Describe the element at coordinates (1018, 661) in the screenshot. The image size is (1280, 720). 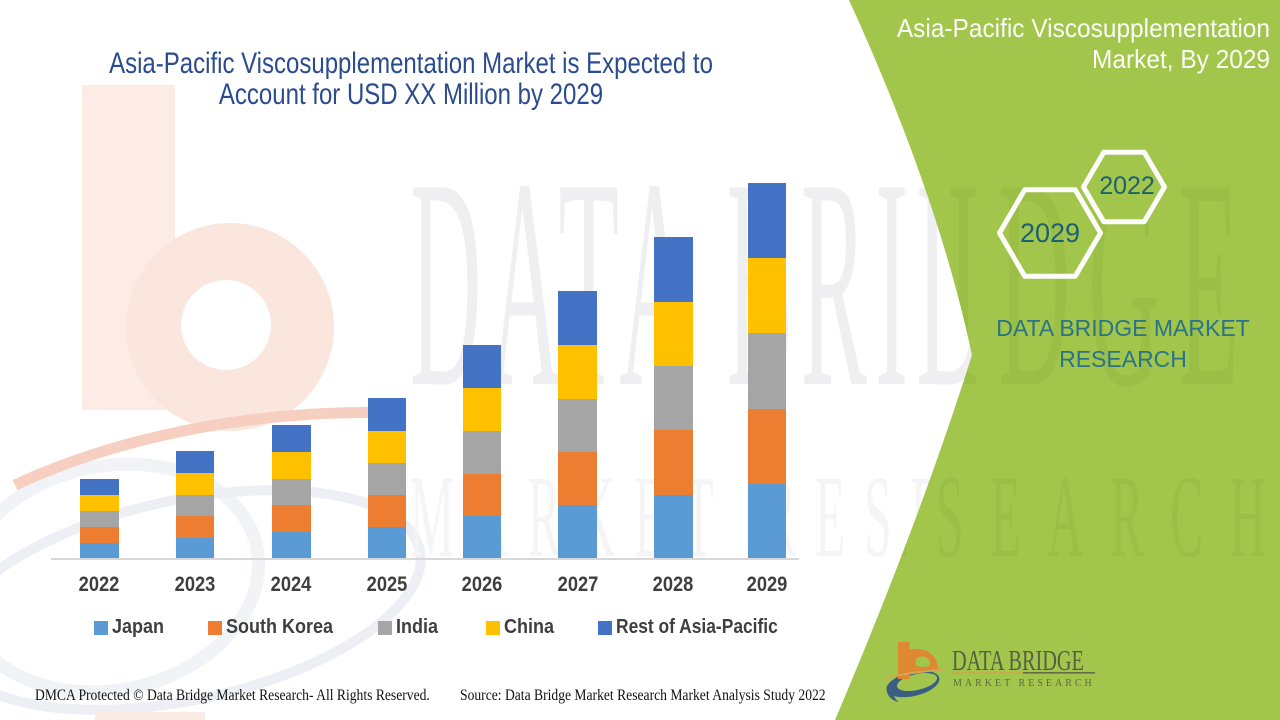
I see `svg-text: DATA BRIDGE` at that location.